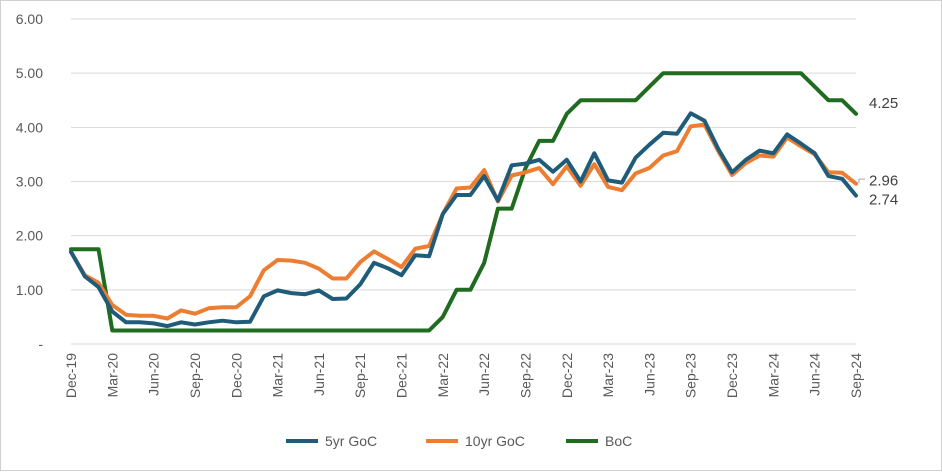 This screenshot has height=472, width=942. What do you see at coordinates (29, 73) in the screenshot?
I see `y-tick-label: 5.00` at bounding box center [29, 73].